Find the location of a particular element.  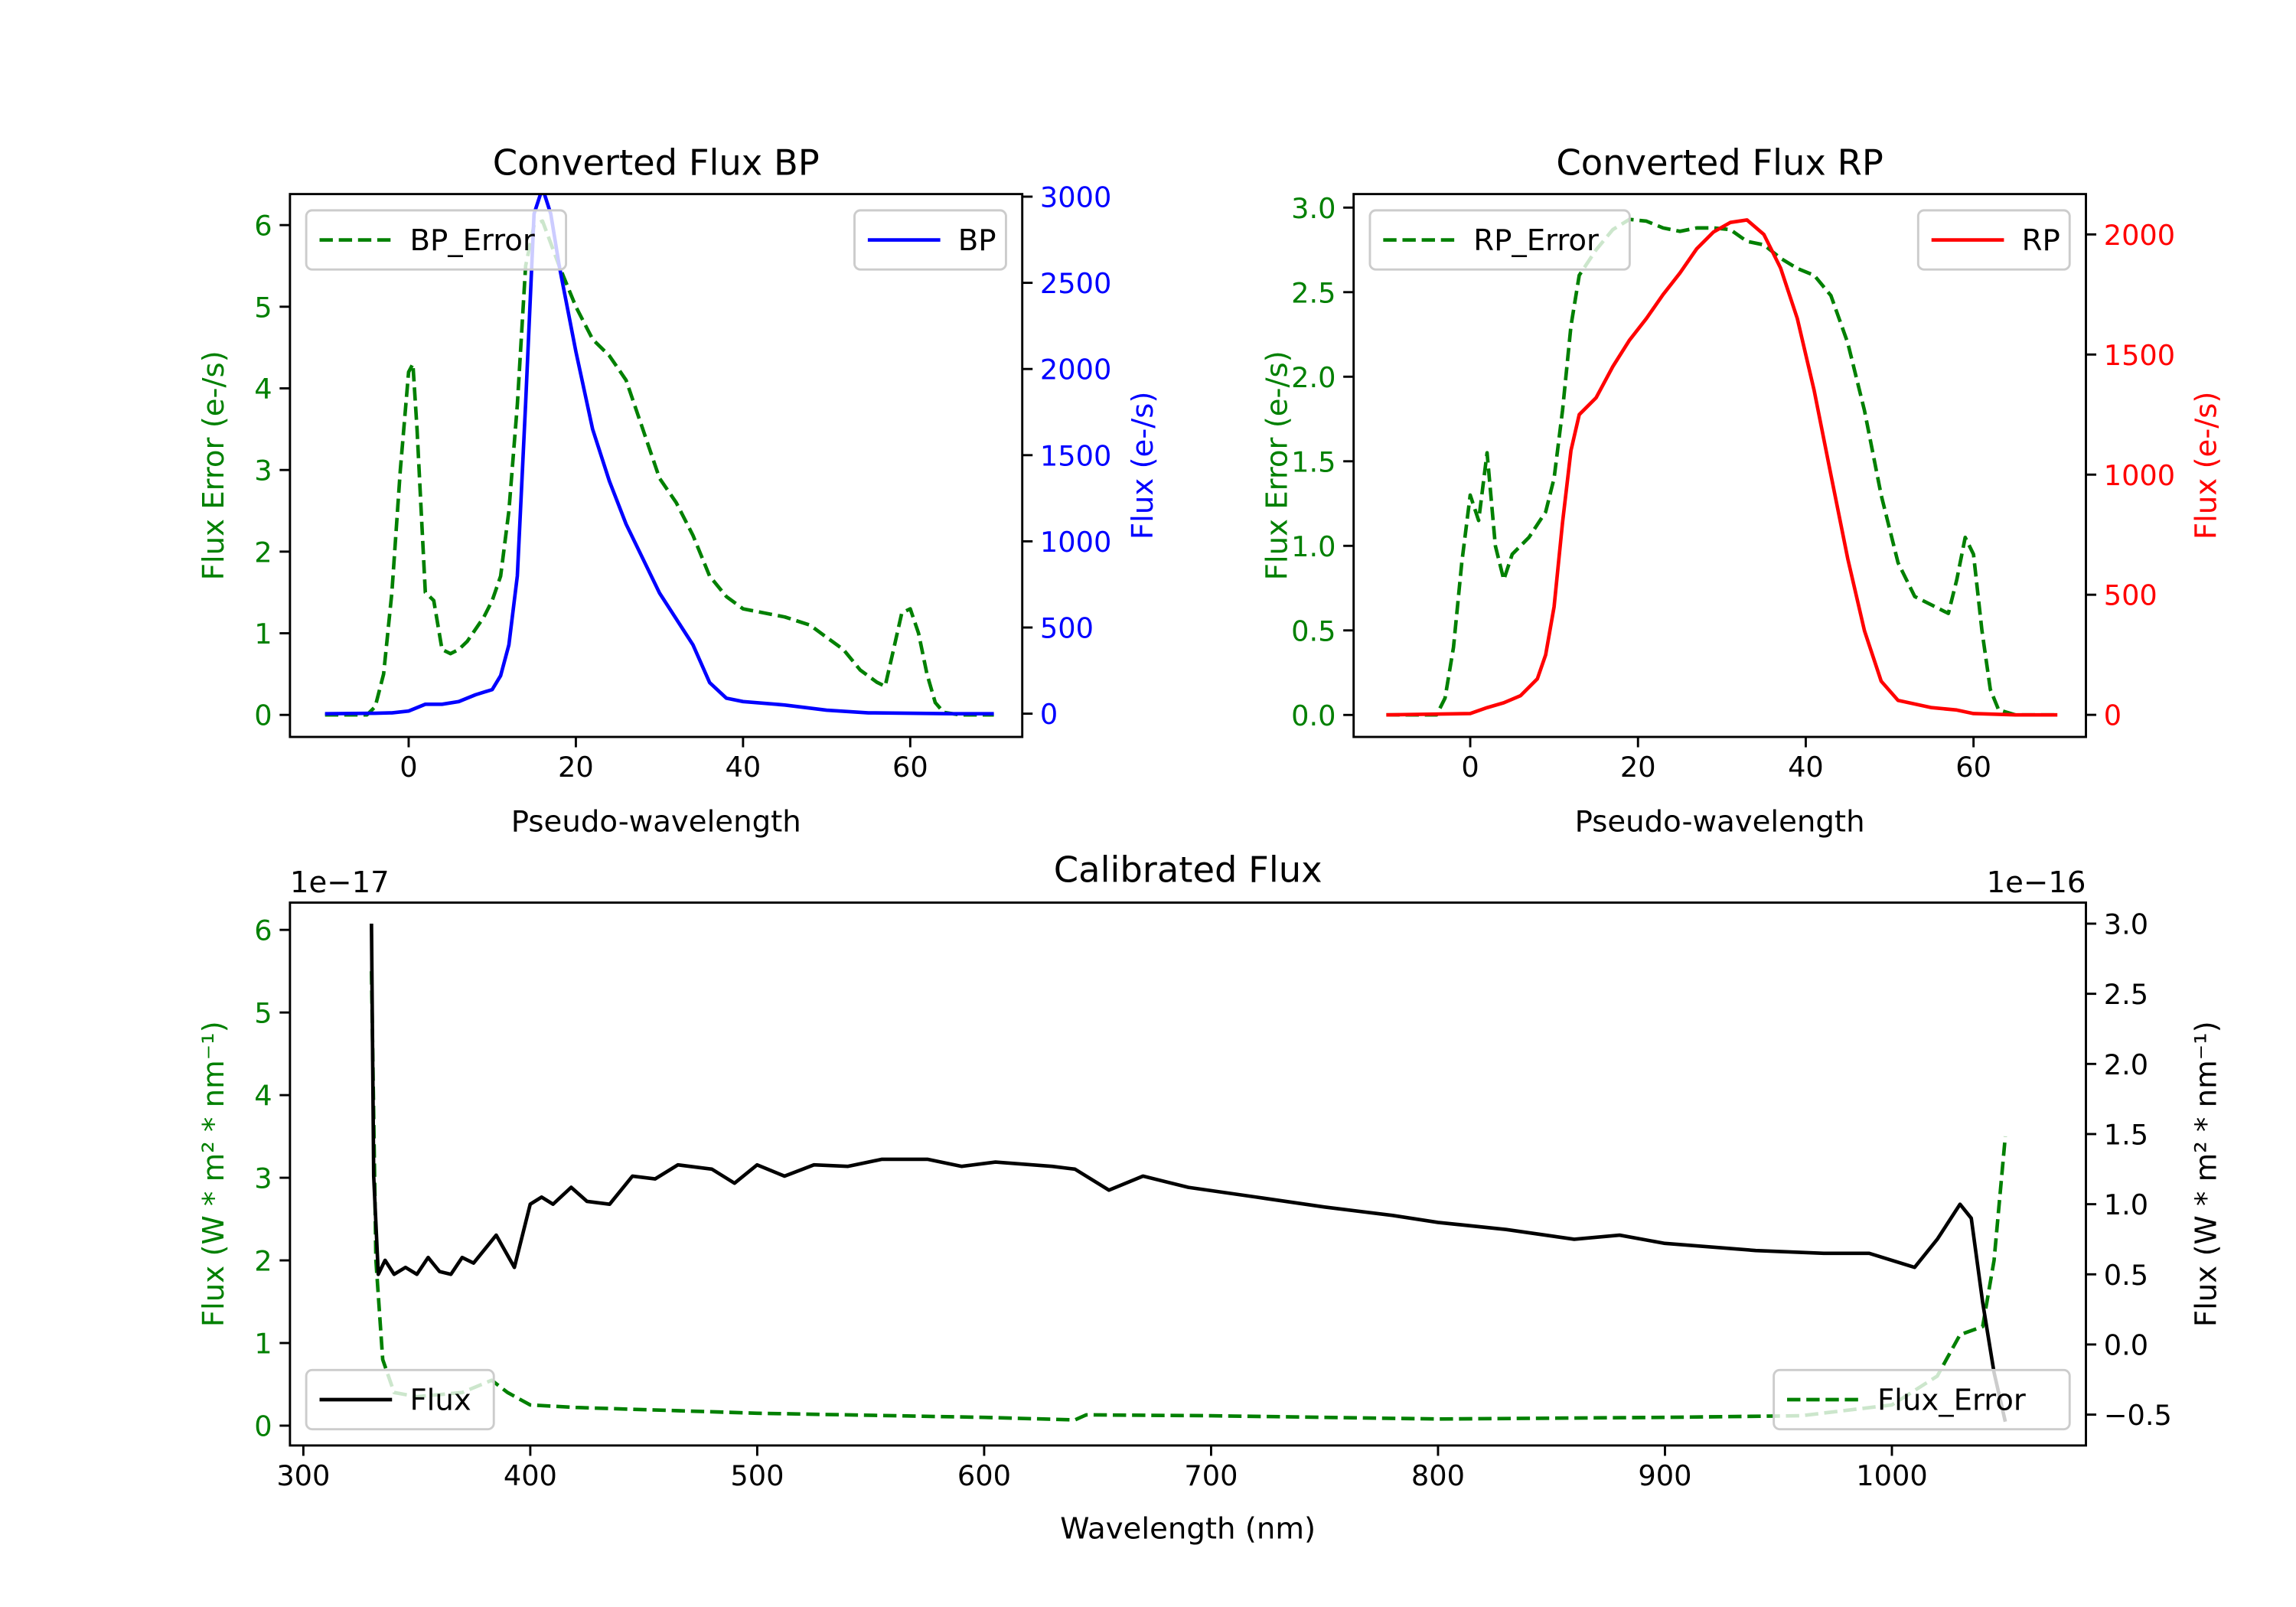

x-tick-label: 400 is located at coordinates (530, 1476).